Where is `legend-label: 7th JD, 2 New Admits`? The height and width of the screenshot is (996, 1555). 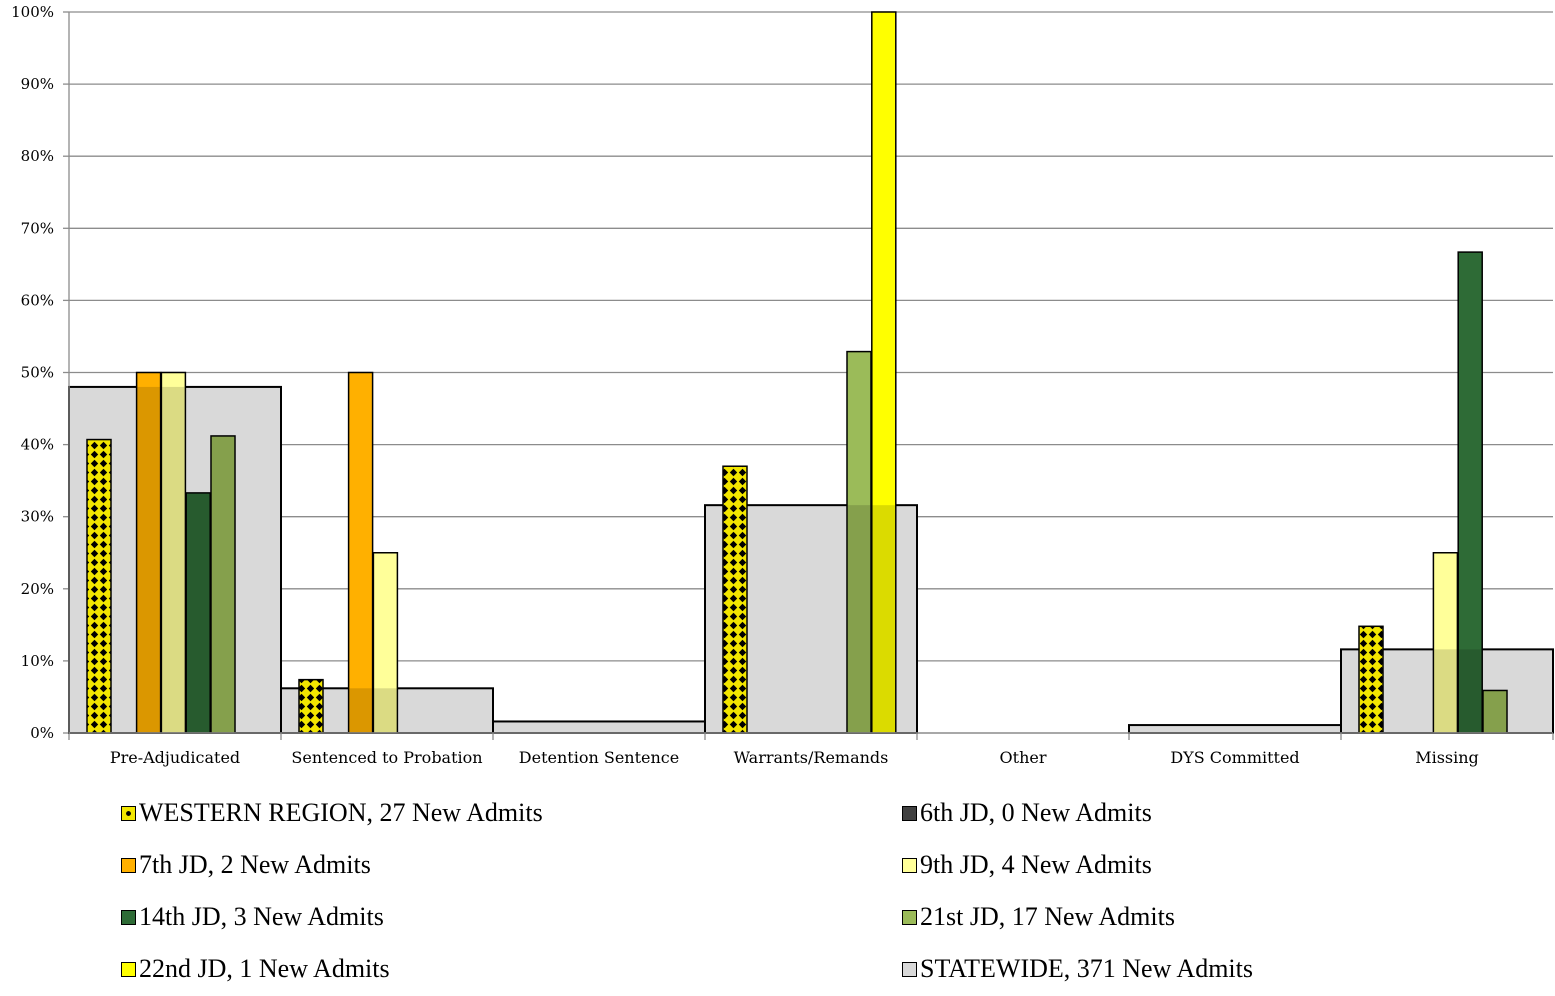 legend-label: 7th JD, 2 New Admits is located at coordinates (255, 864).